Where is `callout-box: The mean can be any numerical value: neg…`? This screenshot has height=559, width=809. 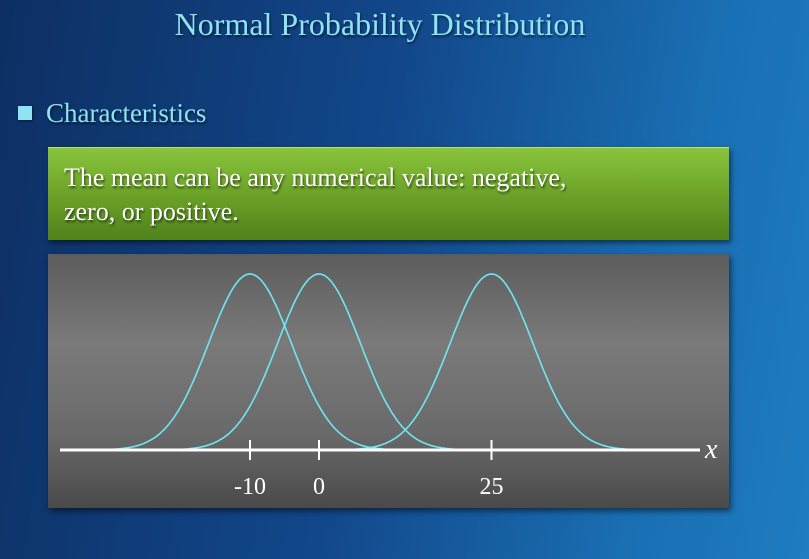
callout-box: The mean can be any numerical value: neg… is located at coordinates (388, 193).